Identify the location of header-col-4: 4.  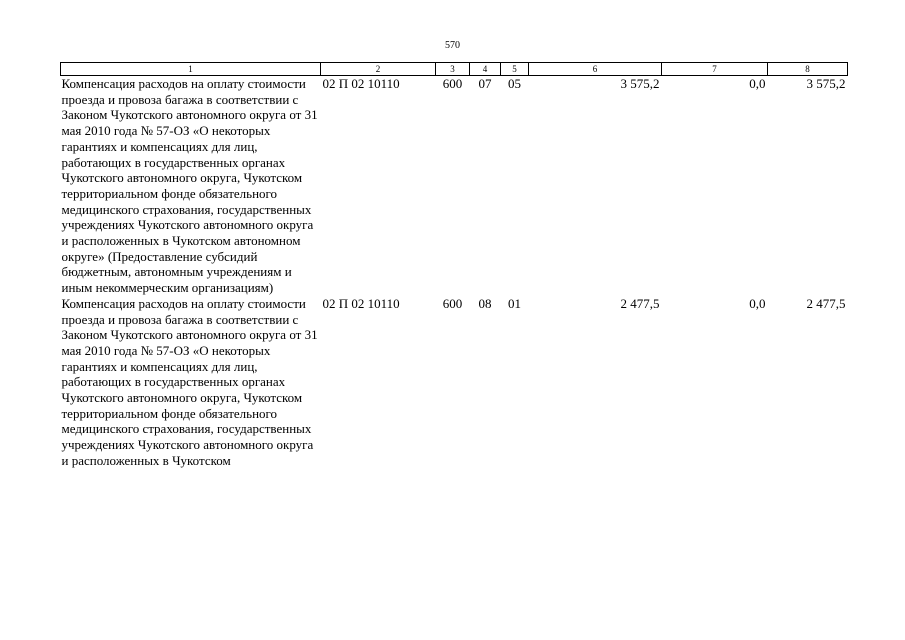
(485, 69).